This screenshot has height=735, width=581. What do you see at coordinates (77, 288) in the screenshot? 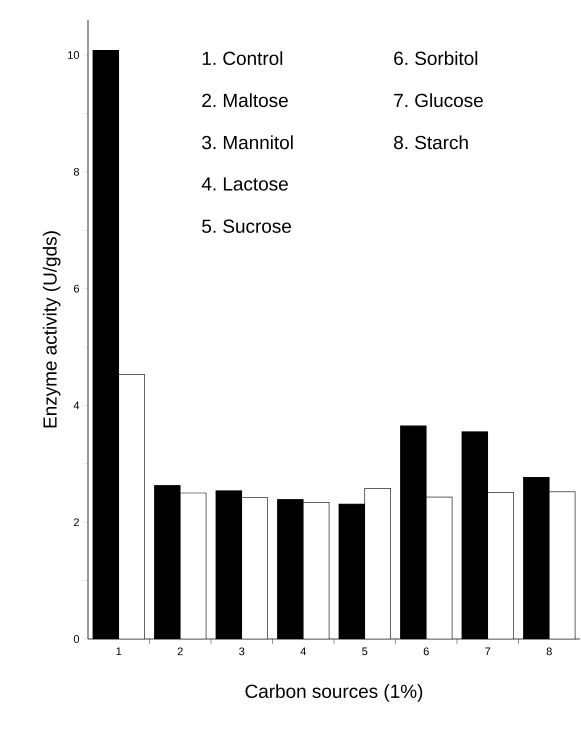
I see `y-tick-label: 6` at bounding box center [77, 288].